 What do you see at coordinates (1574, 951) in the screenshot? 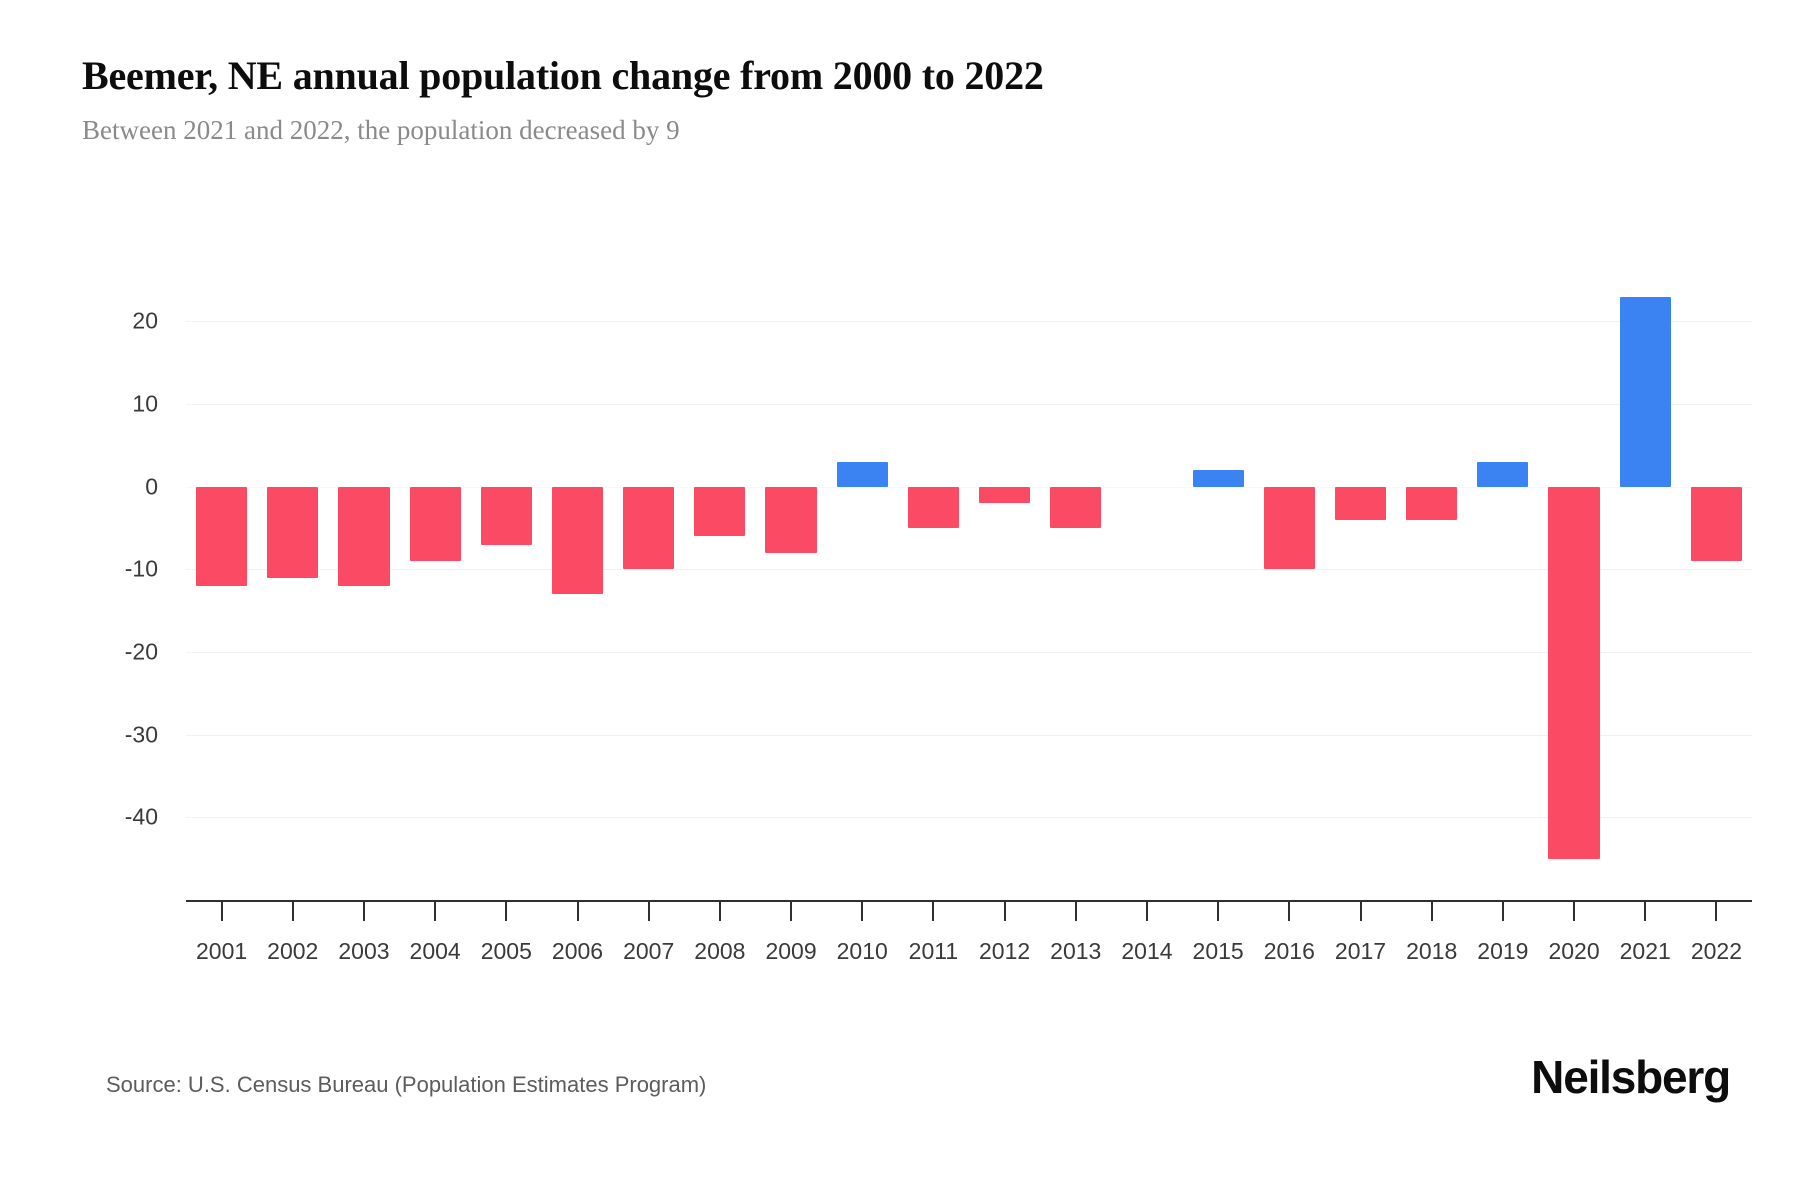
I see `x-axis-tick-label-2020: 2020` at bounding box center [1574, 951].